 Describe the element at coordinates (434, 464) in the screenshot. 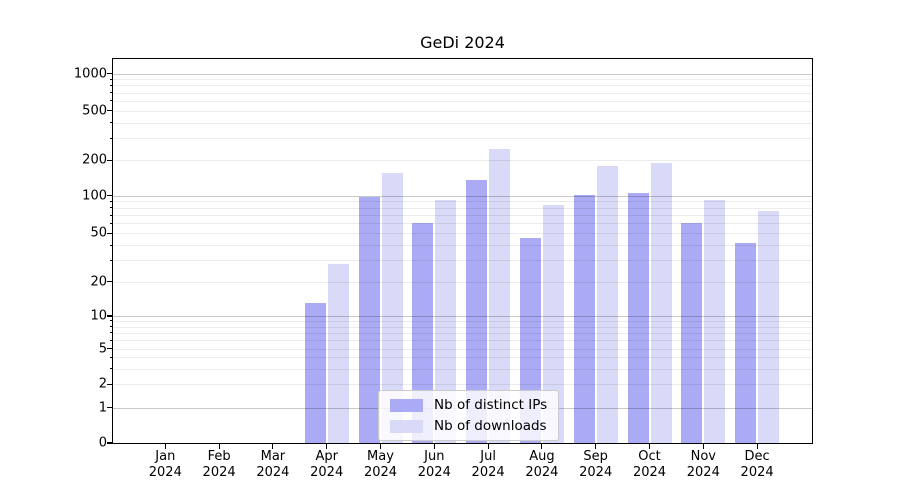

I see `x-tick-label-jun: Jun 2024` at that location.